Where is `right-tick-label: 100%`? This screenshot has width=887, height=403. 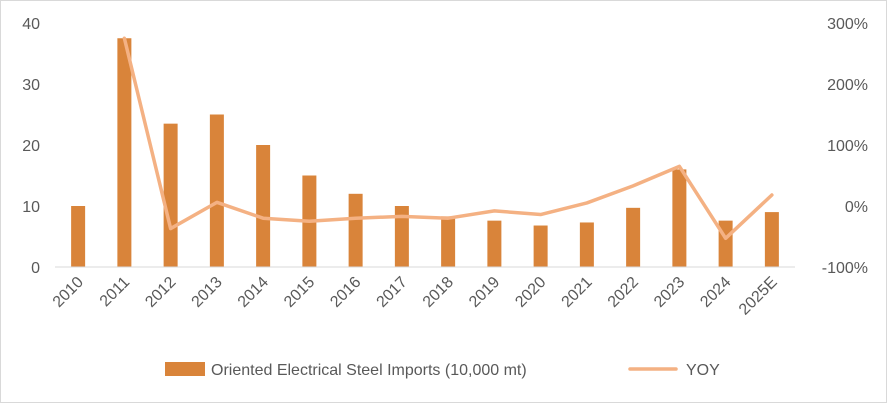 right-tick-label: 100% is located at coordinates (847, 146).